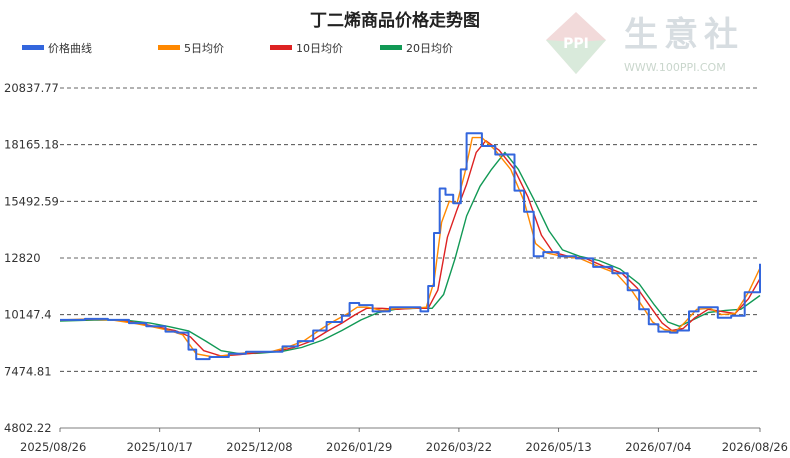 The height and width of the screenshot is (458, 790). What do you see at coordinates (259, 447) in the screenshot?
I see `x-tick-label: 2025/12/08` at bounding box center [259, 447].